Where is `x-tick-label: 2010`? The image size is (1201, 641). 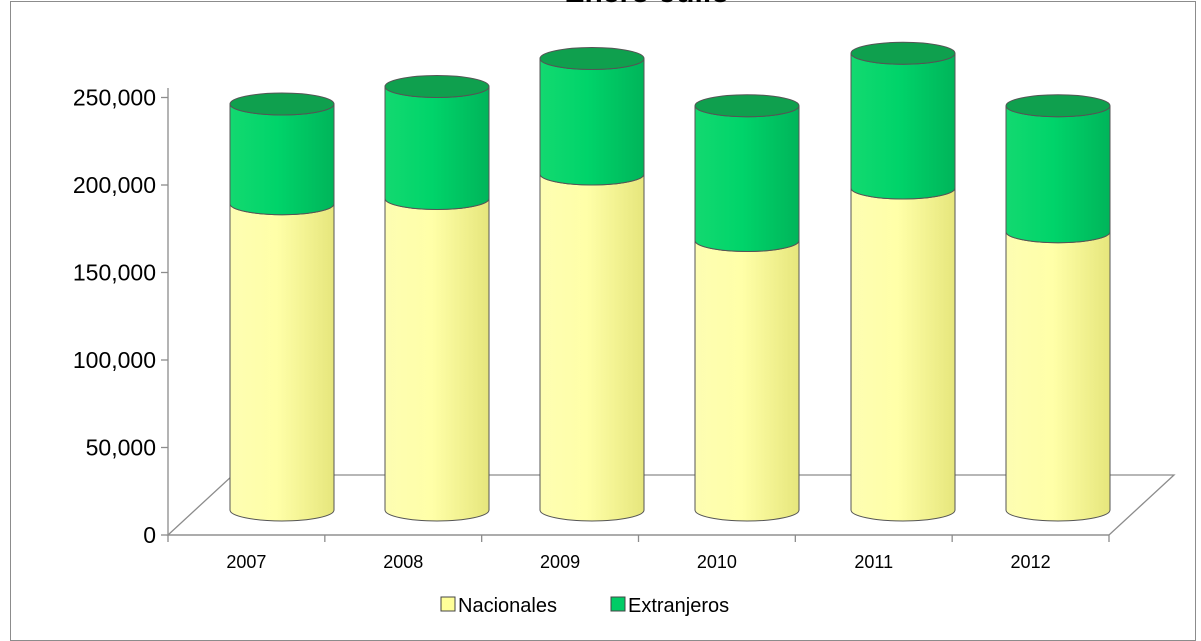
x-tick-label: 2010 is located at coordinates (717, 562).